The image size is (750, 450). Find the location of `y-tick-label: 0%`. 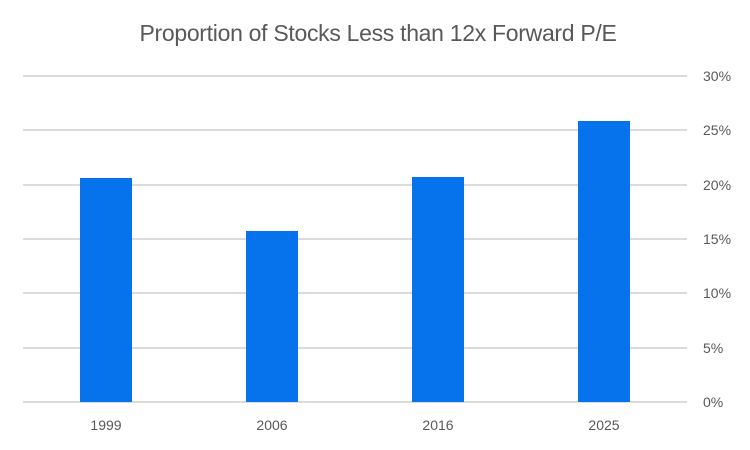

y-tick-label: 0% is located at coordinates (713, 402).